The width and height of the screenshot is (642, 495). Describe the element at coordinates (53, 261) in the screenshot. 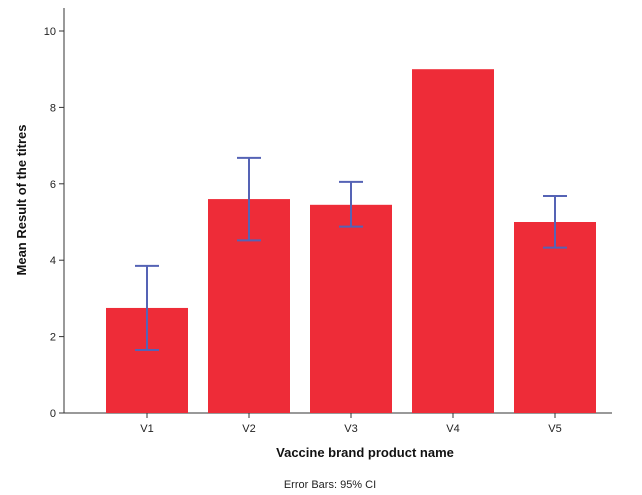

I see `y-tick-label: 4` at that location.